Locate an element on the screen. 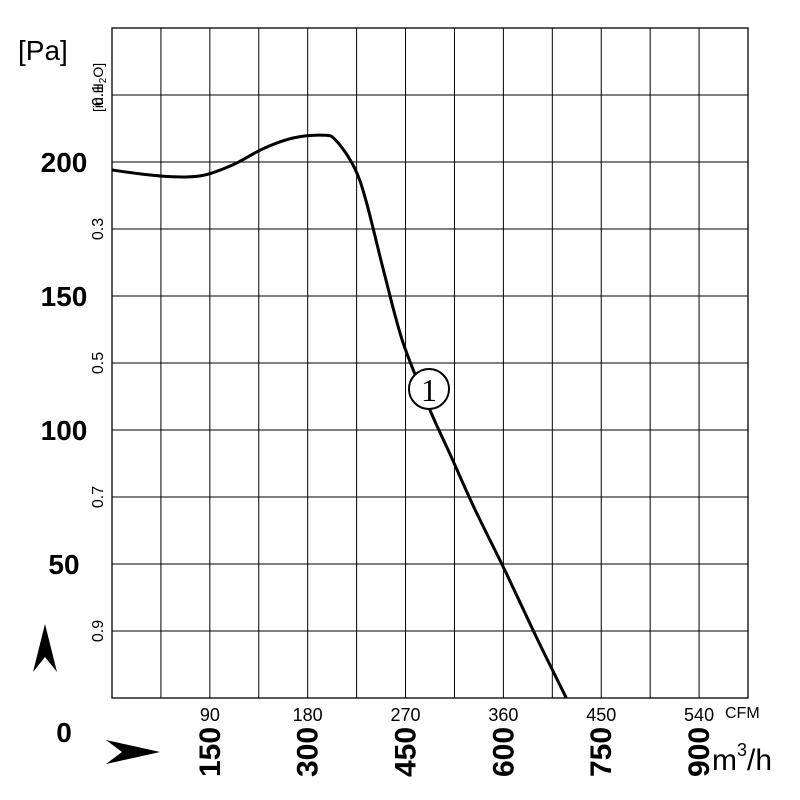 Image resolution: width=800 pixels, height=800 pixels. cfm-tick-label: 540 is located at coordinates (699, 715).